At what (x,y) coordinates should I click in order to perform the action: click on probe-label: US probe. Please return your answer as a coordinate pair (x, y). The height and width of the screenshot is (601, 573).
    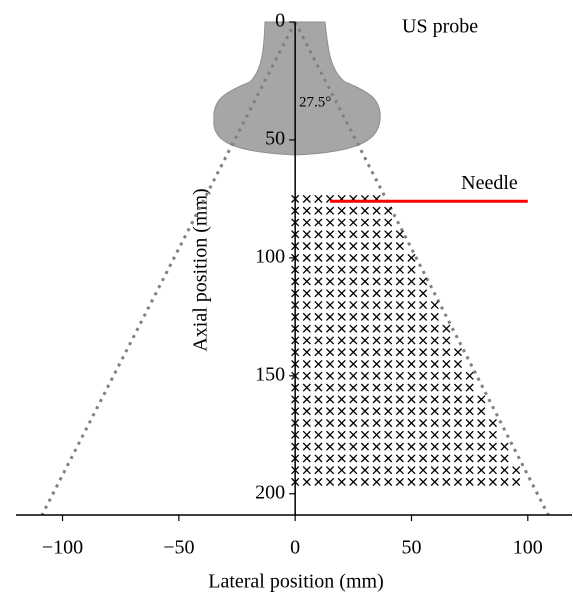
    Looking at the image, I should click on (440, 27).